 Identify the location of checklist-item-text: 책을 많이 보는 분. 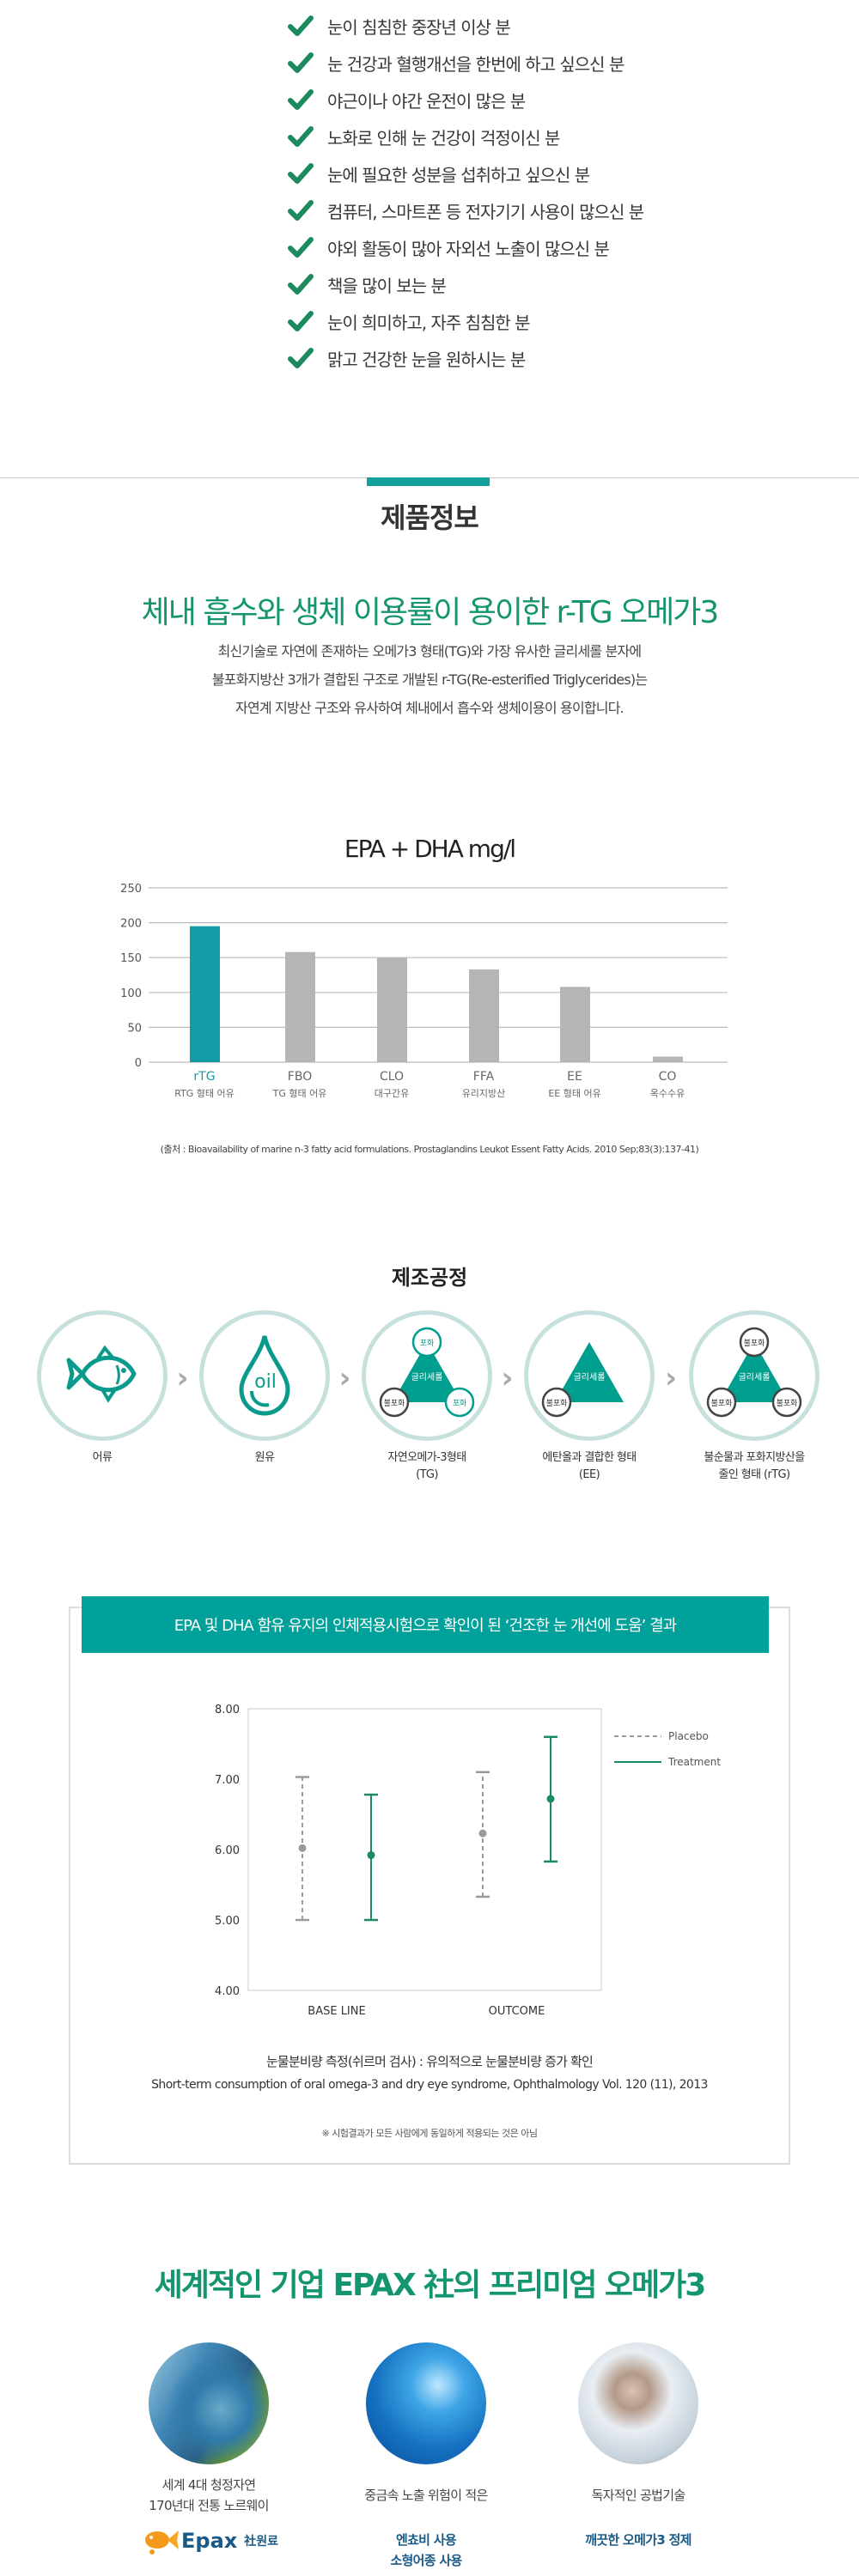
(387, 285).